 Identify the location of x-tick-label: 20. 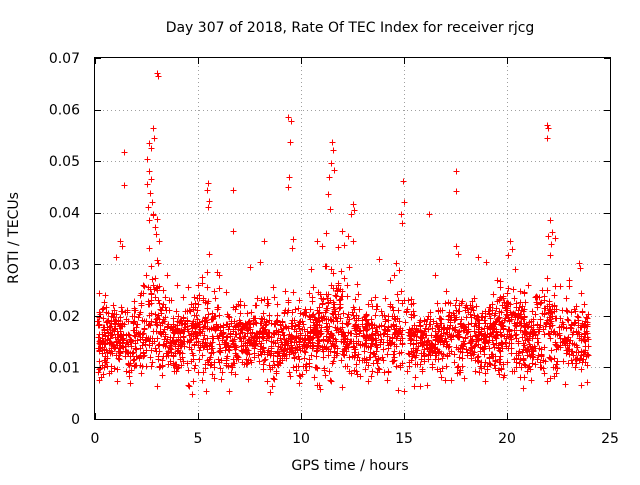
(507, 439).